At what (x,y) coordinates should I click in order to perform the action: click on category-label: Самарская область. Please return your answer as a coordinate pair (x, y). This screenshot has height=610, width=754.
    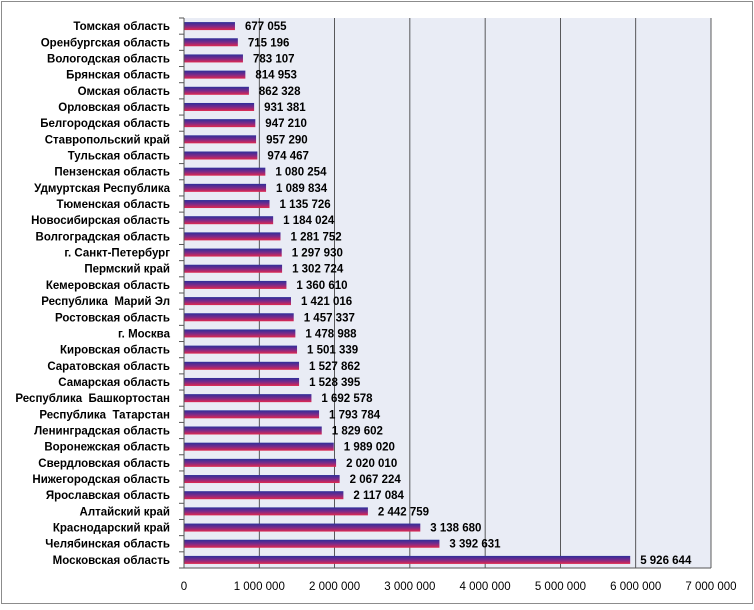
    Looking at the image, I should click on (114, 383).